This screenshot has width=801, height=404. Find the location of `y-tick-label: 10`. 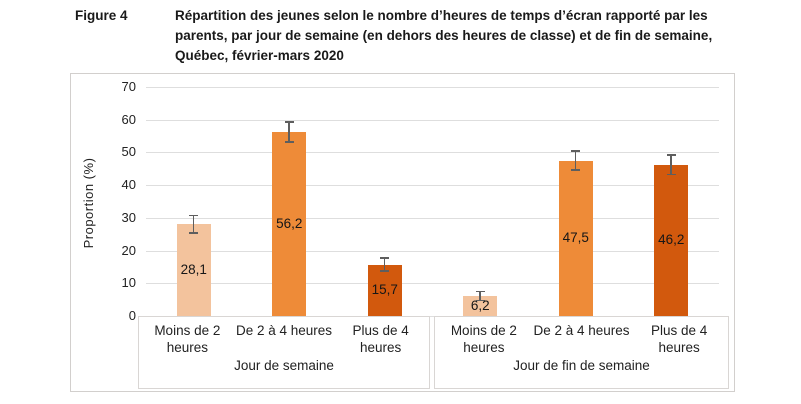

y-tick-label: 10 is located at coordinates (128, 283).